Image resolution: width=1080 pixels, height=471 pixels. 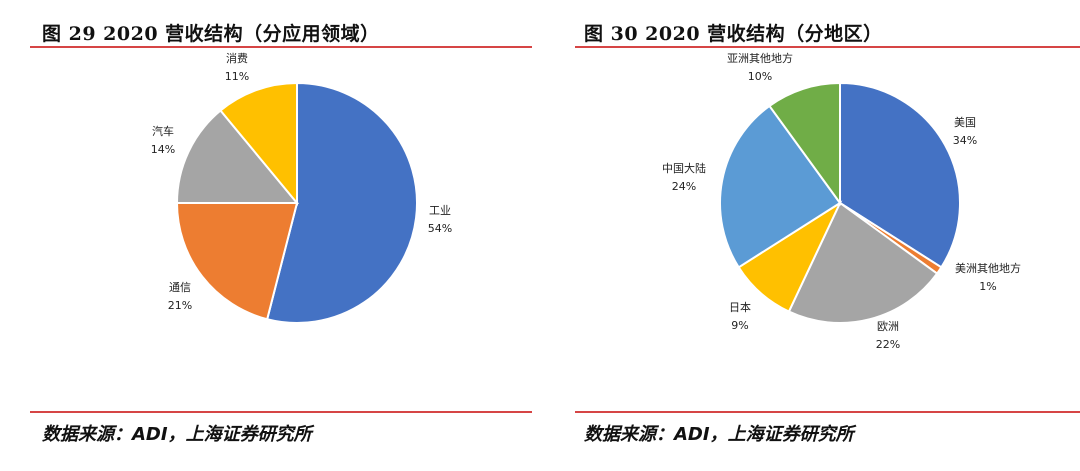 I want to click on slice-pct-0-2: 14%, so click(x=163, y=149).